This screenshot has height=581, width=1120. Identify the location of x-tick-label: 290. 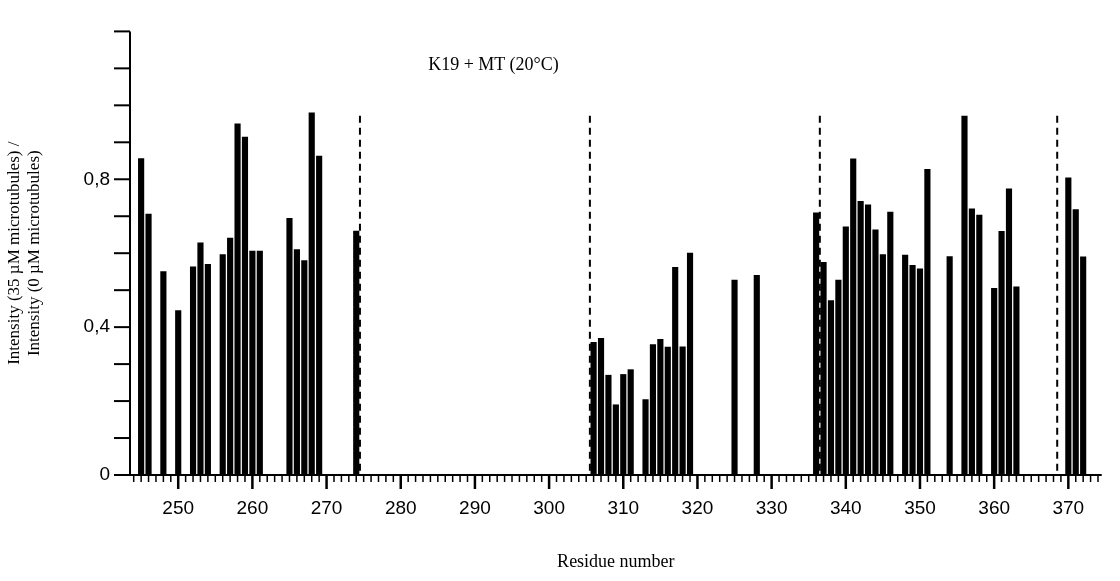
(475, 507).